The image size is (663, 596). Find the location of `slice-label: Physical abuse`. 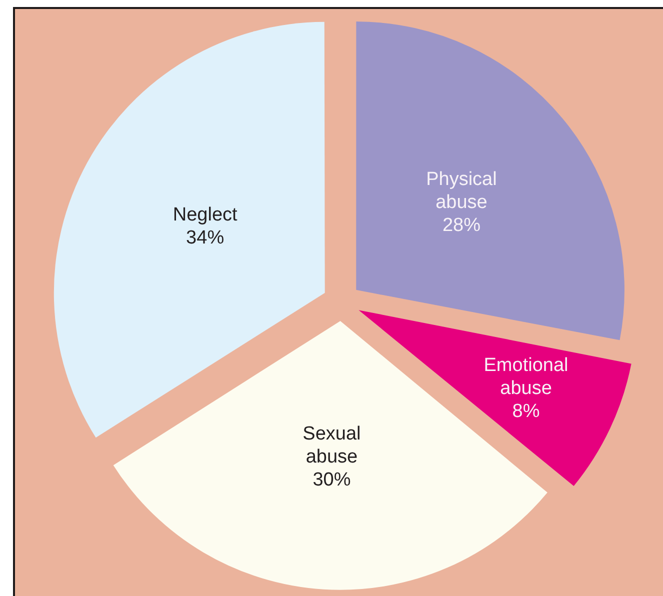

slice-label: Physical abuse is located at coordinates (461, 191).